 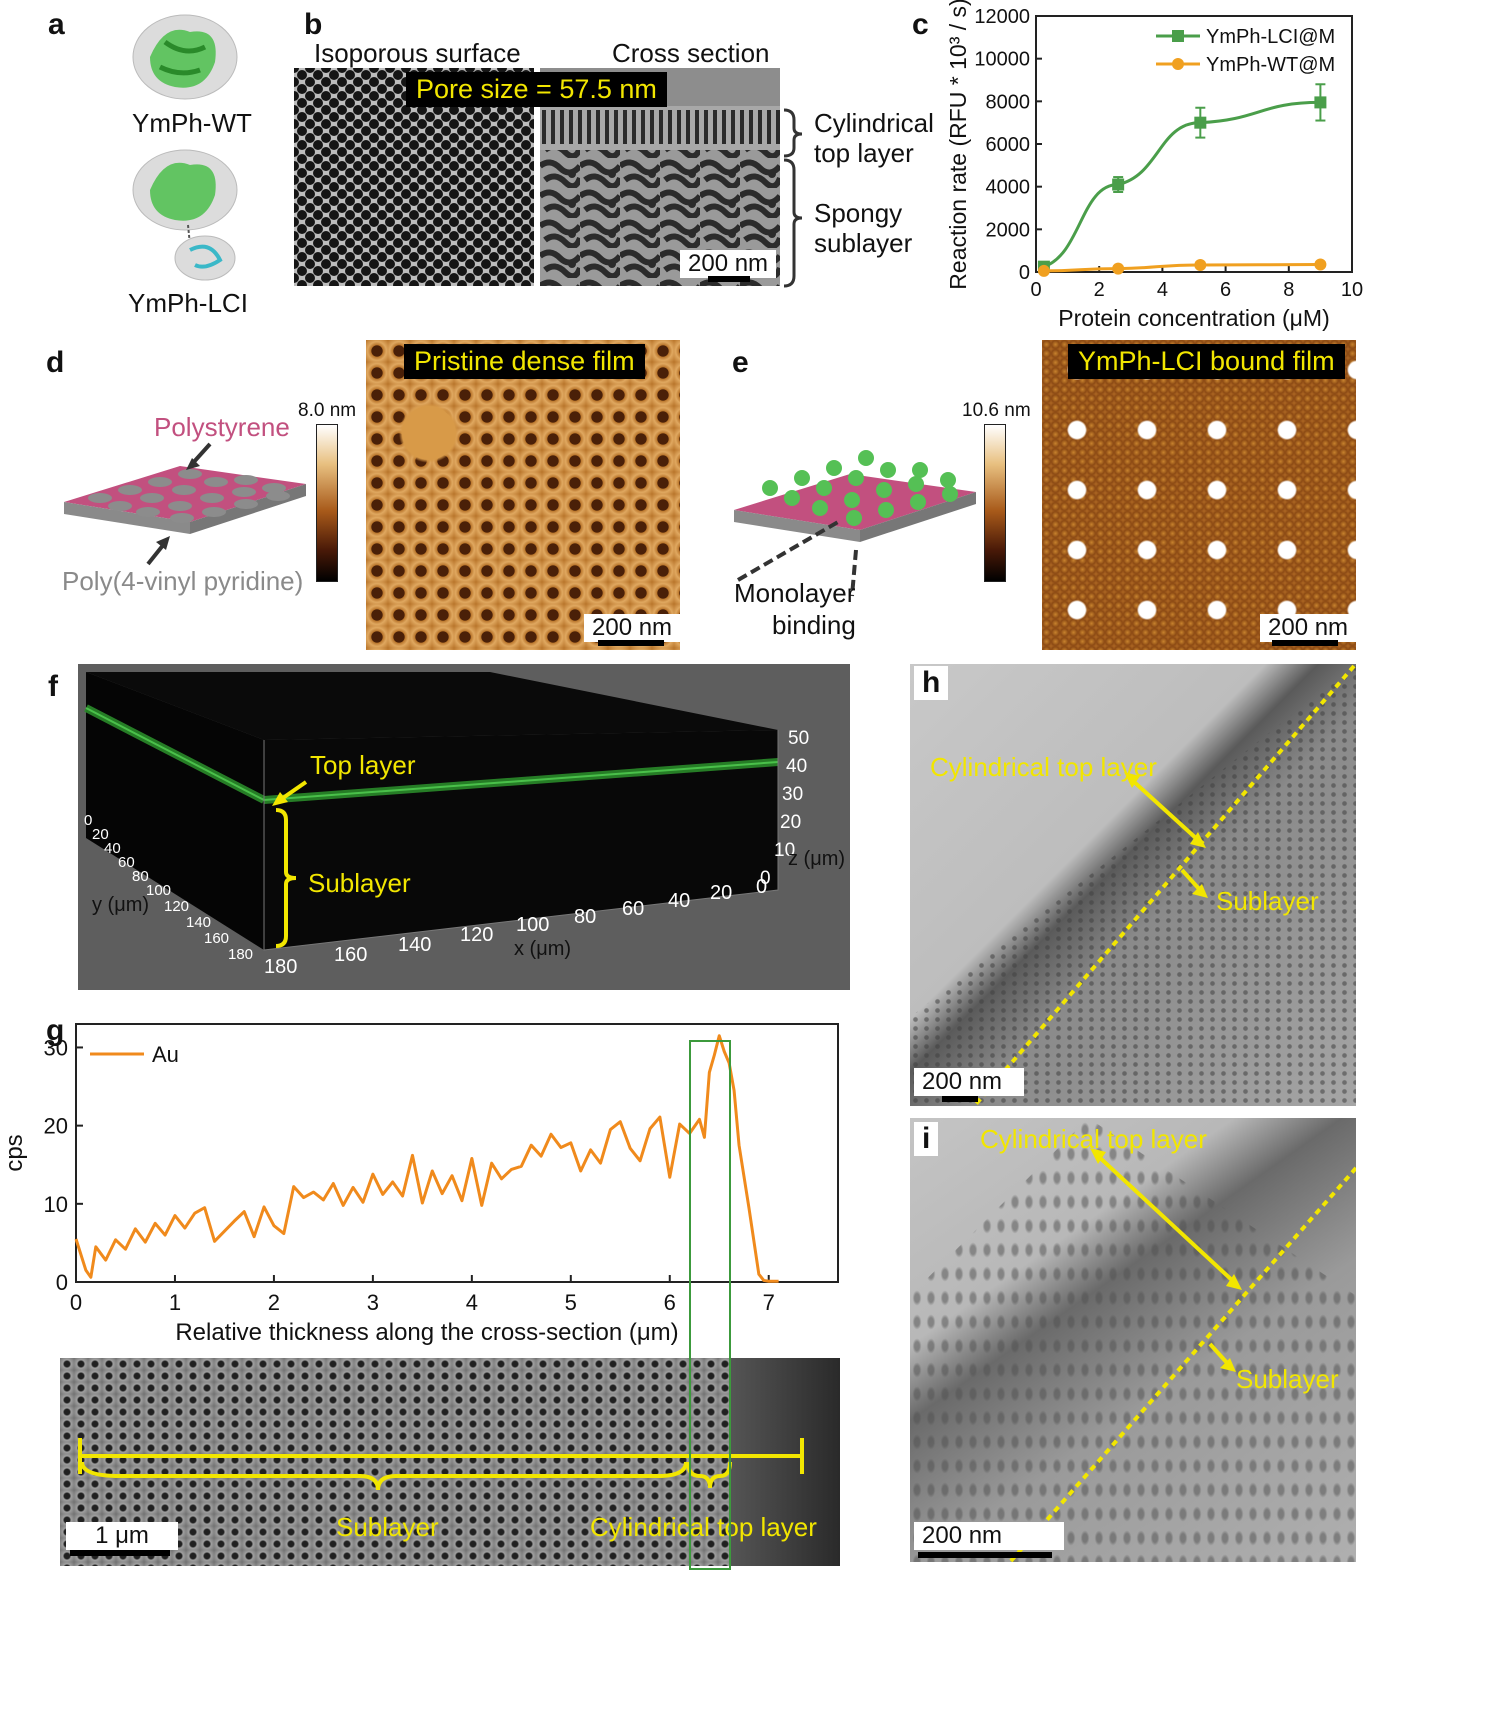 I want to click on p4vp-arrow-icon, so click(x=158, y=551).